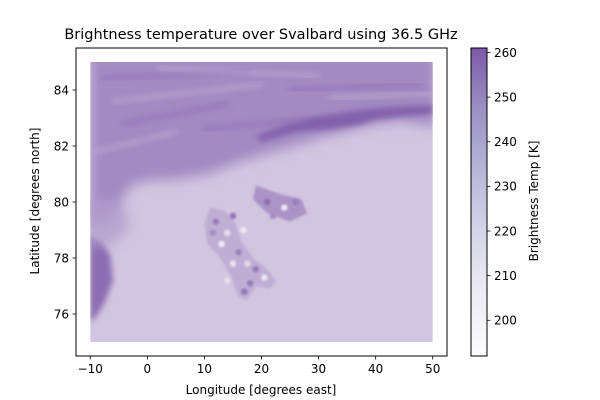 The height and width of the screenshot is (400, 600). I want to click on colorbar-ticks: 200 210 220 230 240 250 260, so click(502, 187).